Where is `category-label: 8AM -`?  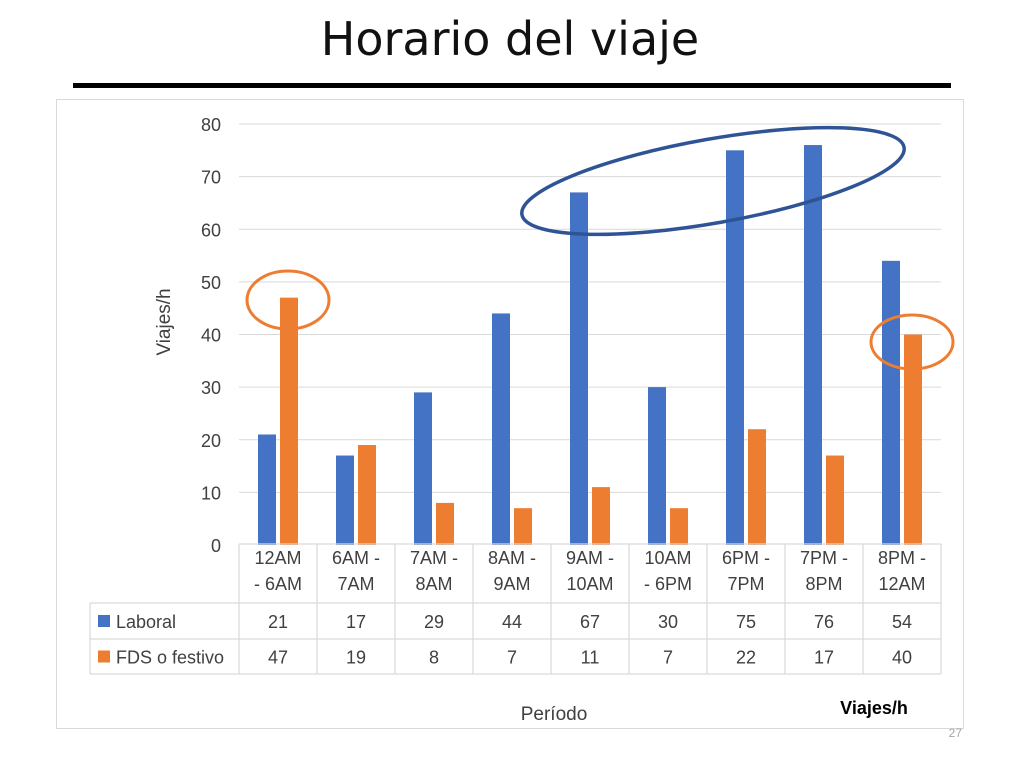
category-label: 8AM - is located at coordinates (512, 558).